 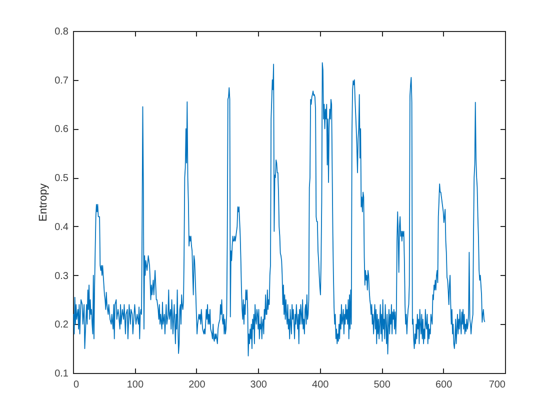 I want to click on y-axis-title: Entropy, so click(x=44, y=202).